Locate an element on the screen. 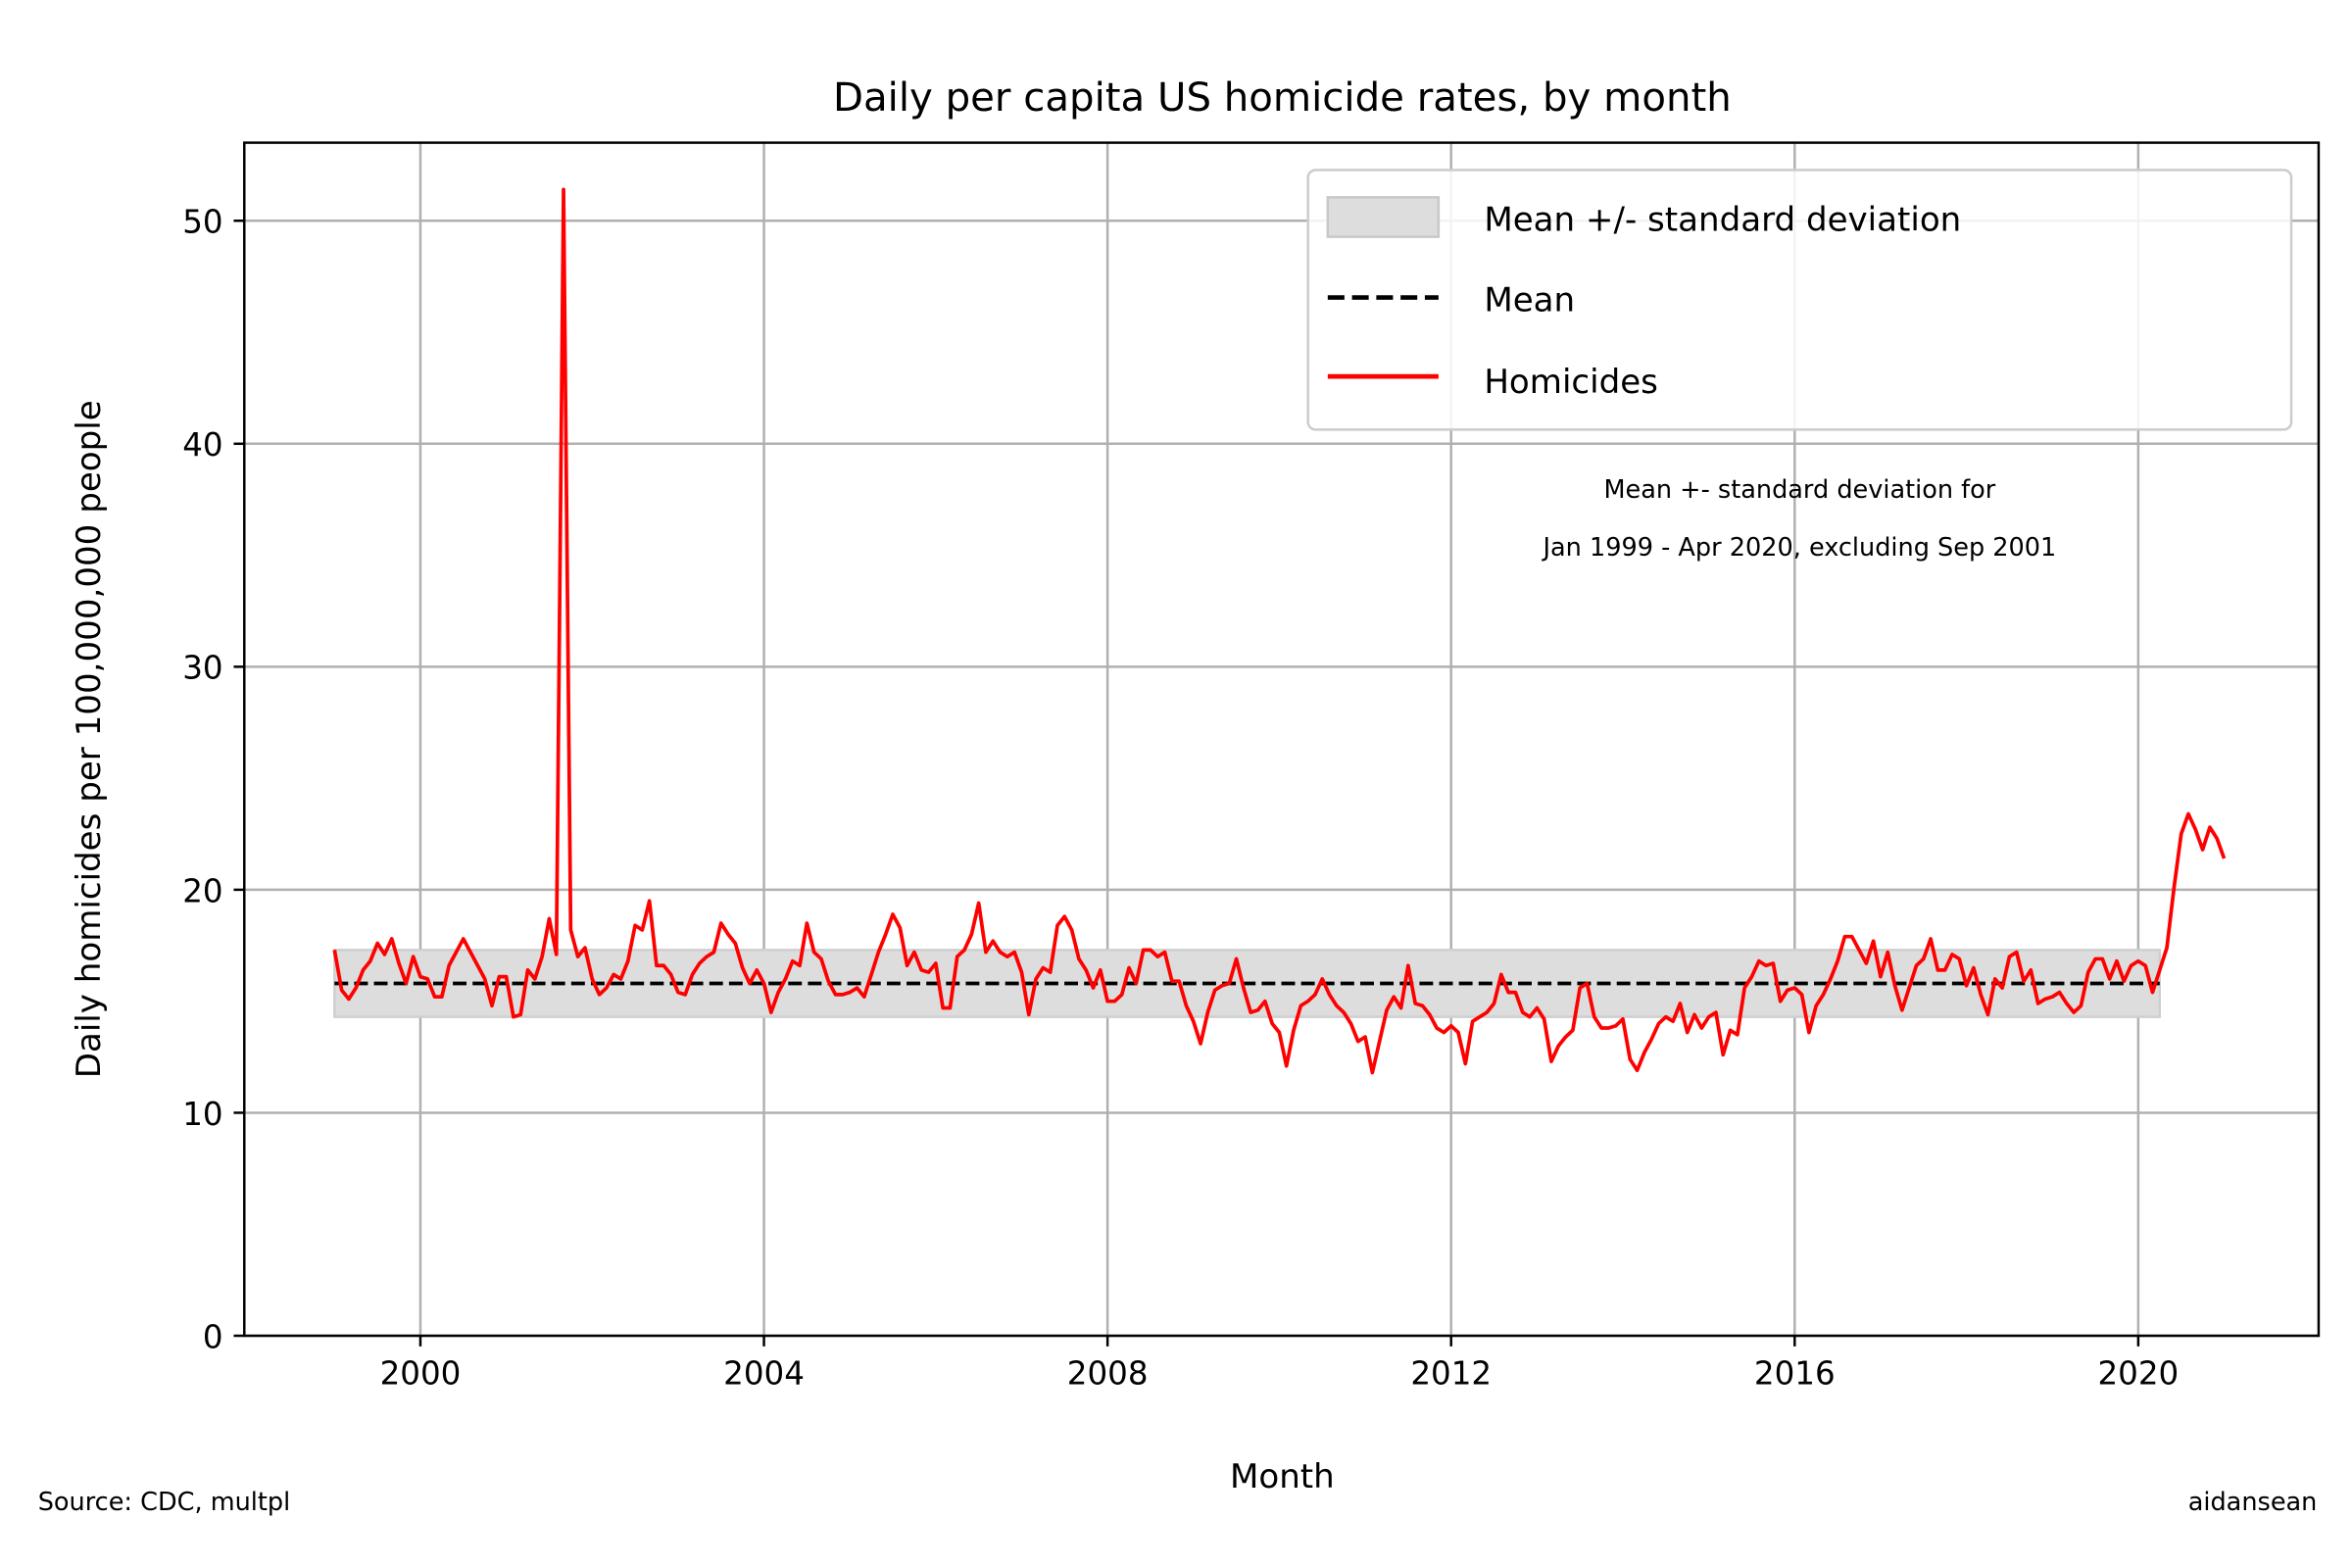  legend-frame is located at coordinates (1799, 300).